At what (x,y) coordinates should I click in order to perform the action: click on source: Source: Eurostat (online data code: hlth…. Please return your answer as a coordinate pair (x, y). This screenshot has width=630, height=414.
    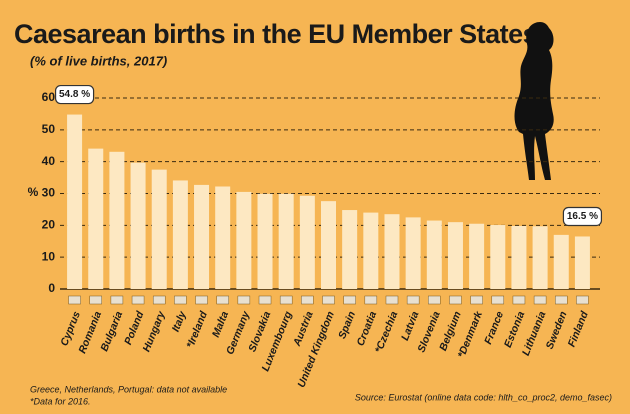
    Looking at the image, I should click on (483, 397).